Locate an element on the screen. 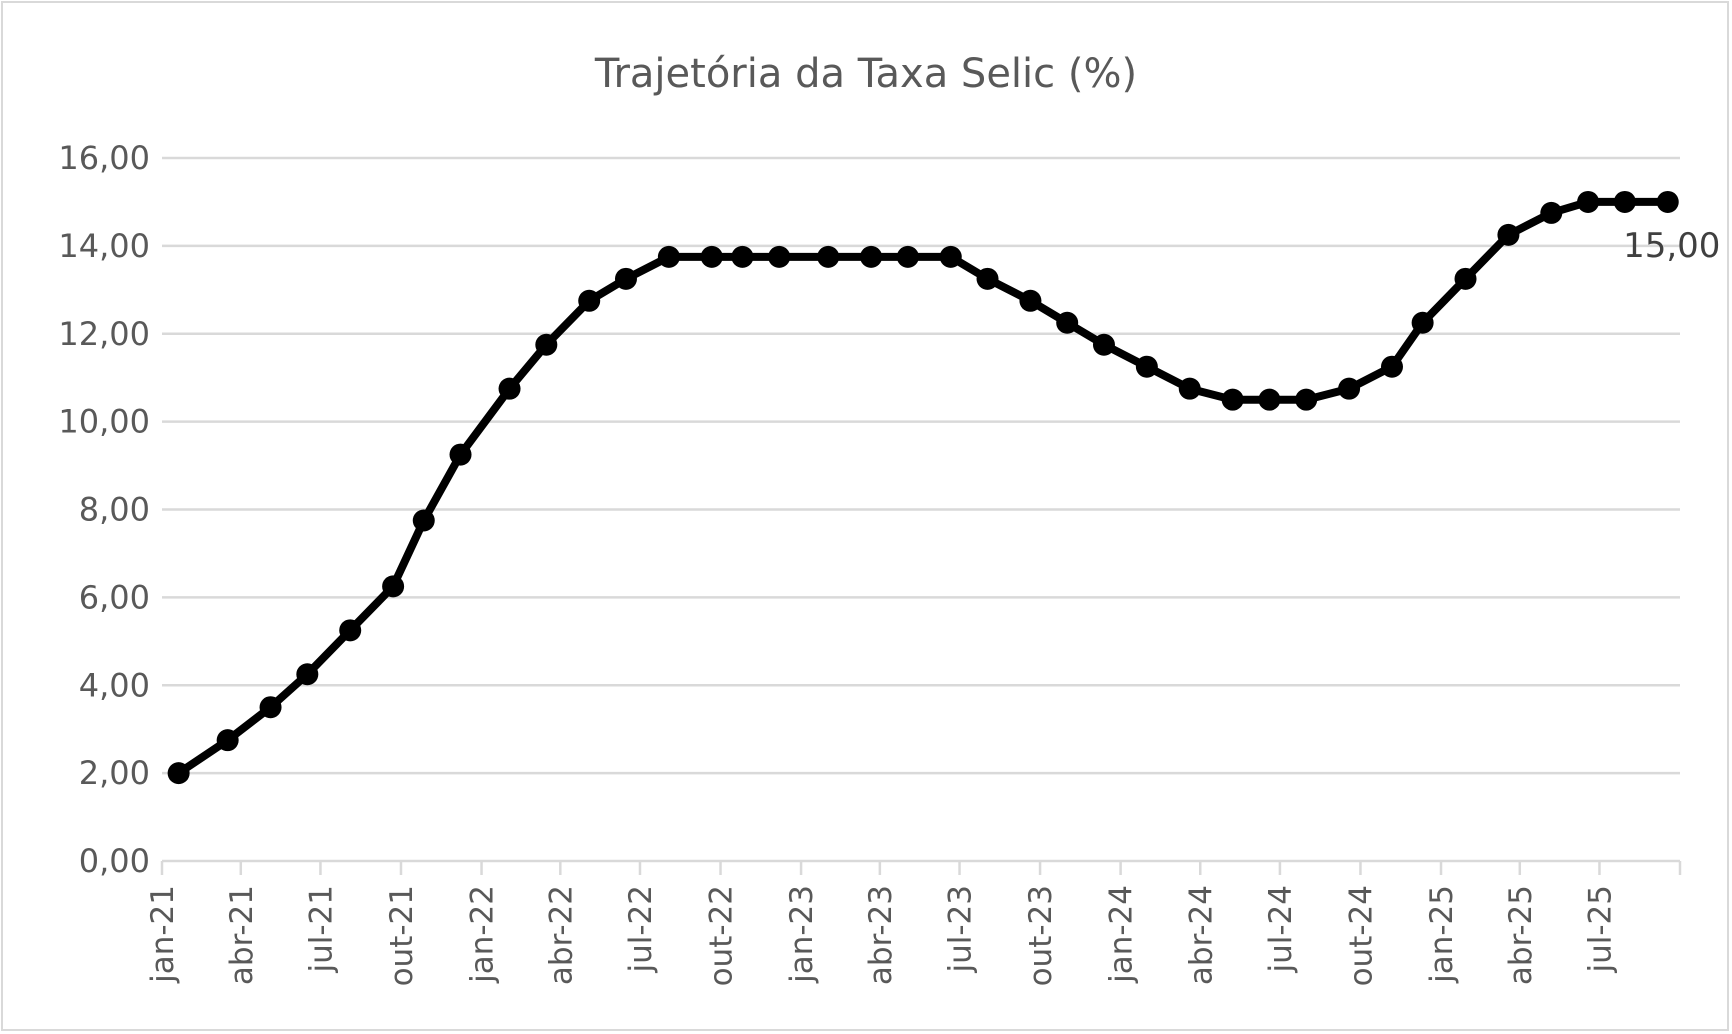 The width and height of the screenshot is (1732, 1034). x-tick-label: jul-25 is located at coordinates (1600, 929).